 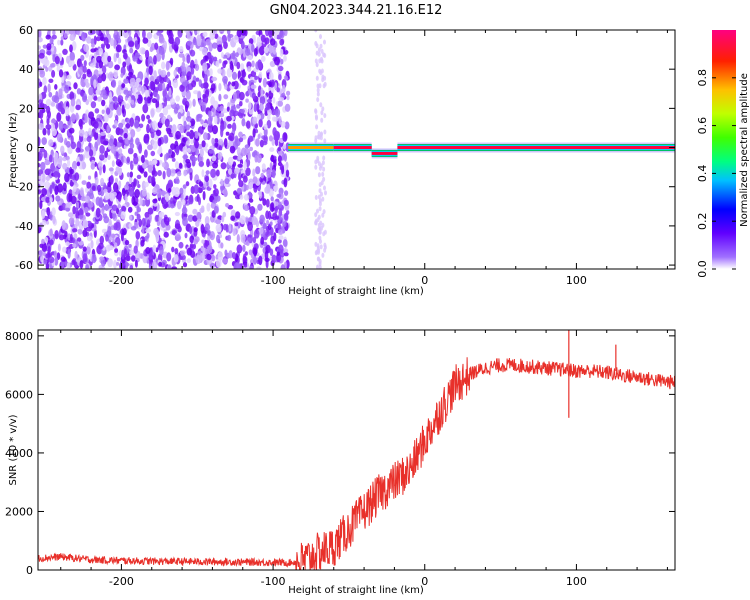 What do you see at coordinates (26, 69) in the screenshot?
I see `spectrogram-y-tick-label: 40` at bounding box center [26, 69].